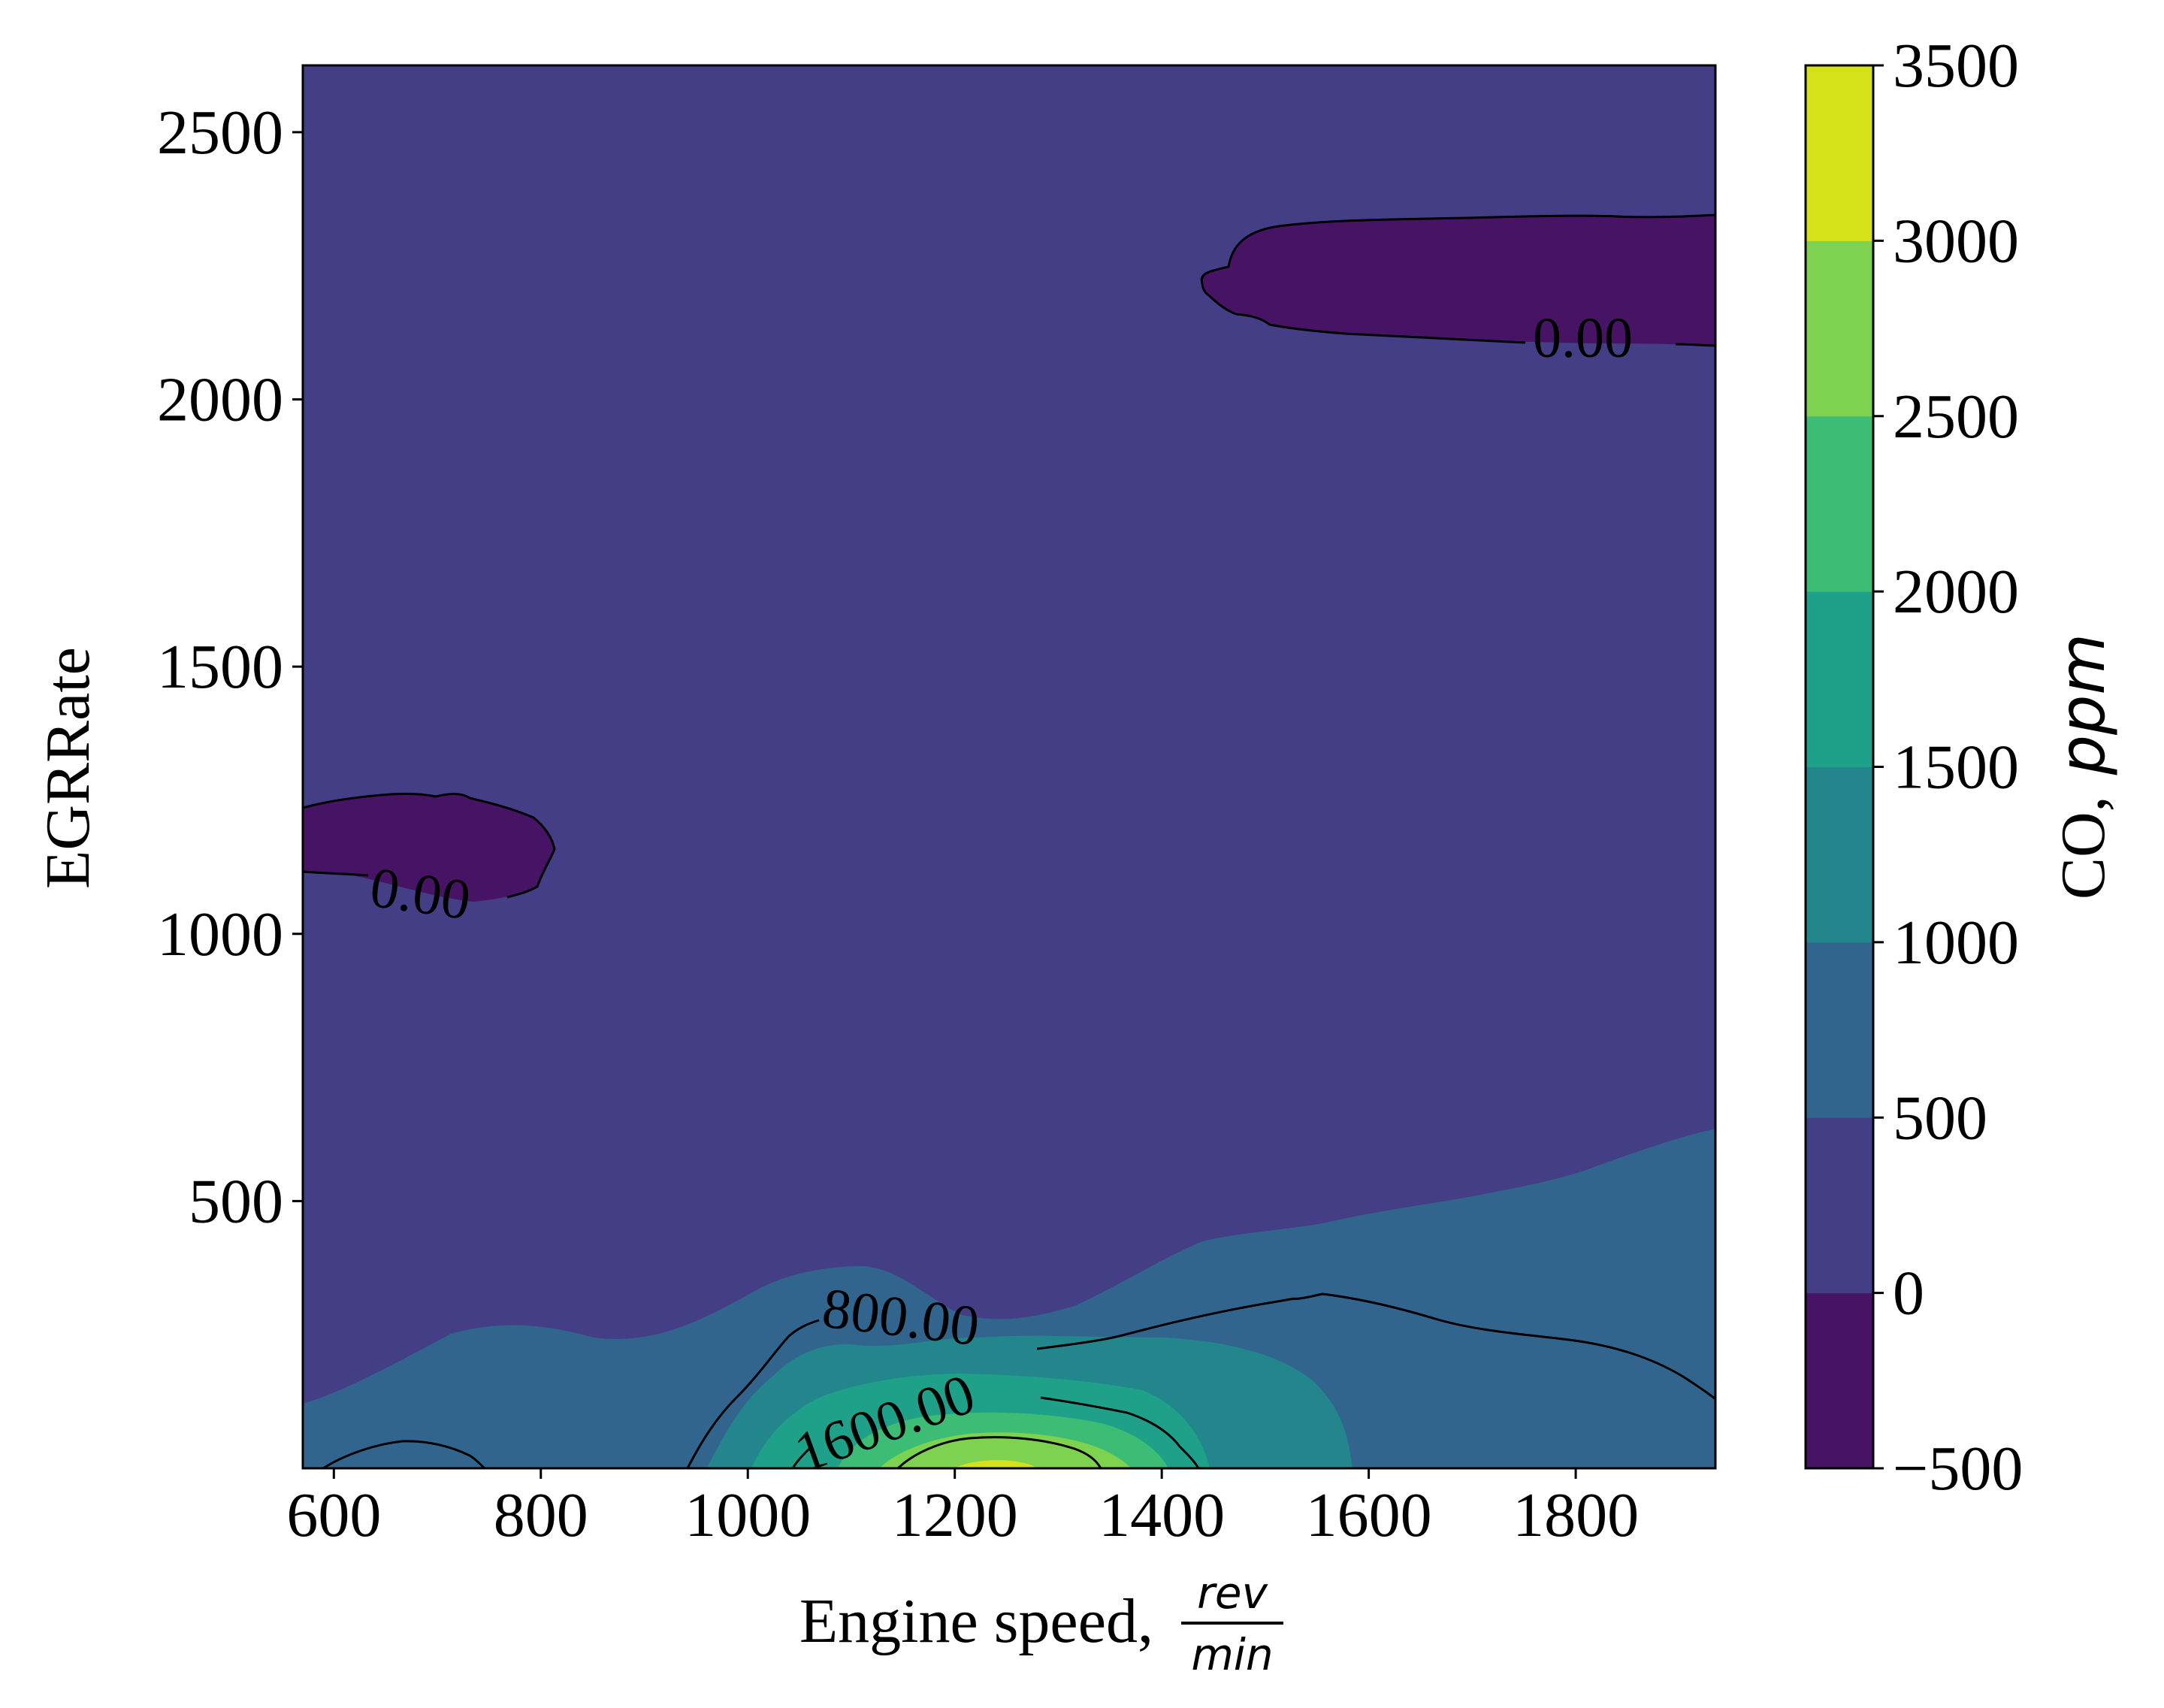 This screenshot has width=2164, height=1708. What do you see at coordinates (429, 845) in the screenshot?
I see `contour-line-zero-left` at bounding box center [429, 845].